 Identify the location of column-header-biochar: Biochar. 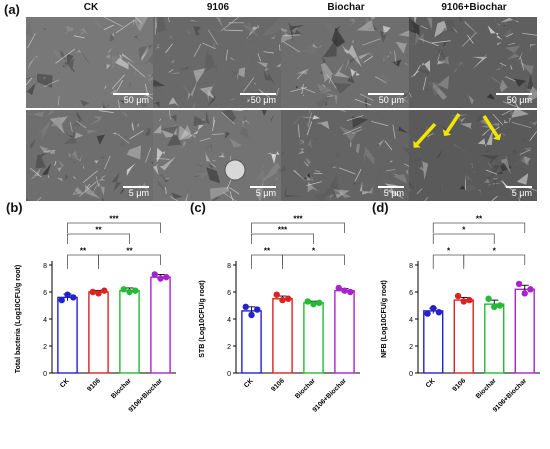
(346, 7).